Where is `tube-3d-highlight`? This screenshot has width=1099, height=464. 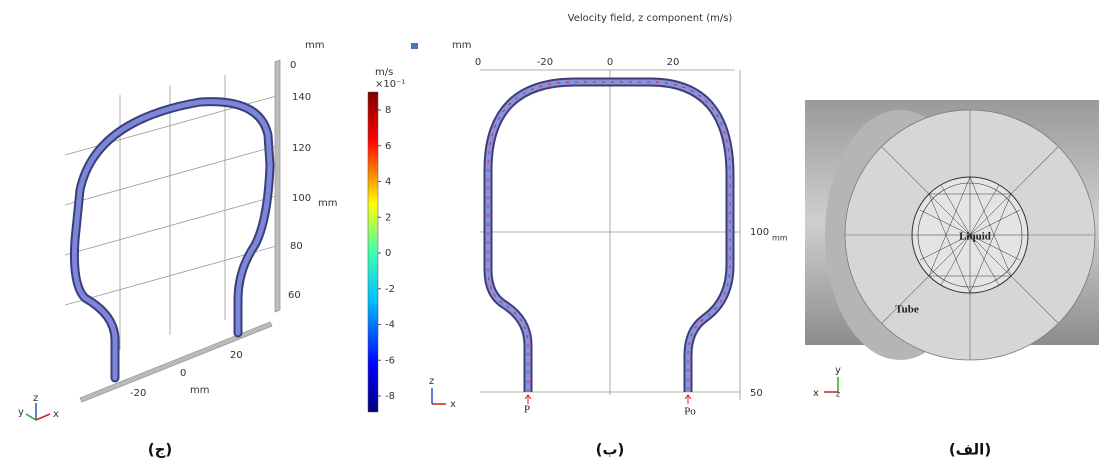 tube-3d-highlight is located at coordinates (172, 240).